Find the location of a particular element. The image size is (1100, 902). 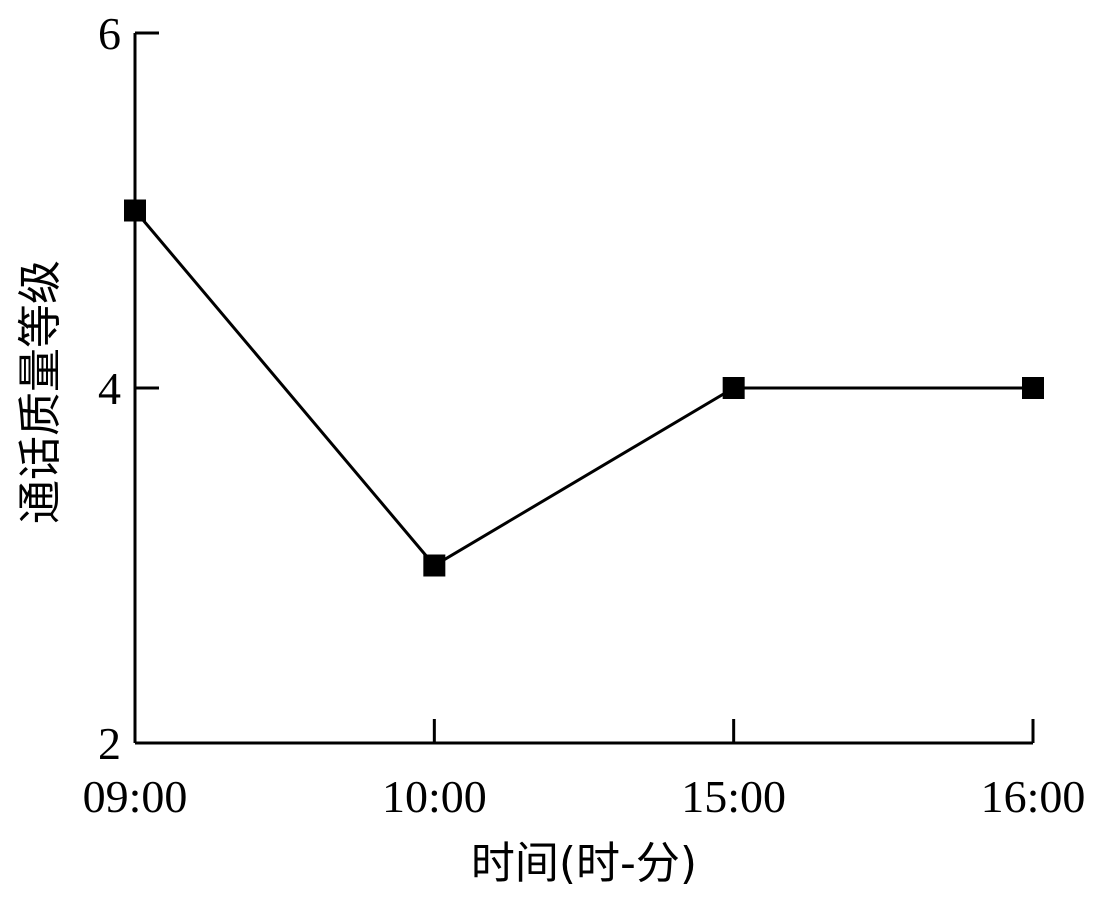

x-ticks-group: 09:00 10:00 15:00 16:00 is located at coordinates (584, 770).